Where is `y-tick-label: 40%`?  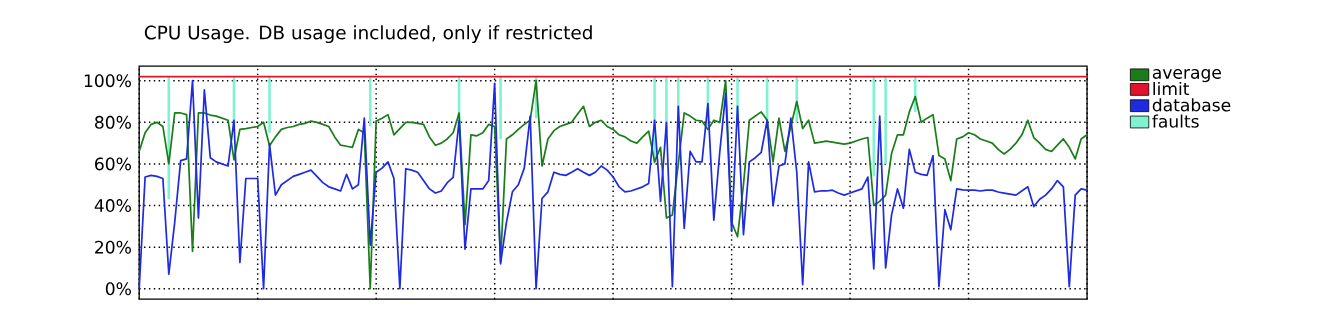
y-tick-label: 40% is located at coordinates (112, 206).